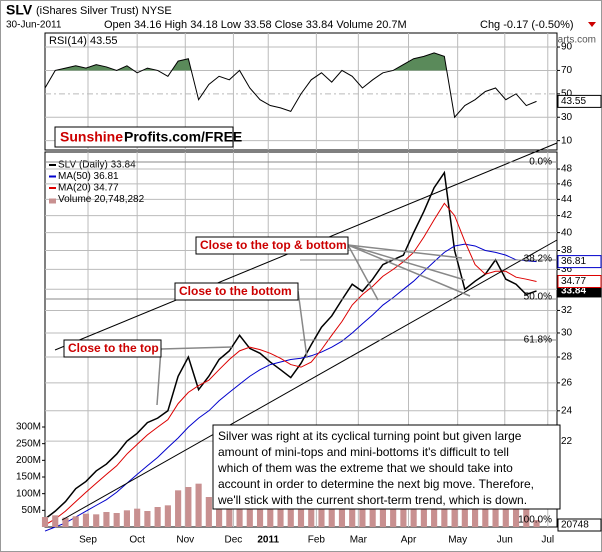 This screenshot has height=552, width=602. Describe the element at coordinates (28, 427) in the screenshot. I see `y2-tick-label: 300M` at that location.